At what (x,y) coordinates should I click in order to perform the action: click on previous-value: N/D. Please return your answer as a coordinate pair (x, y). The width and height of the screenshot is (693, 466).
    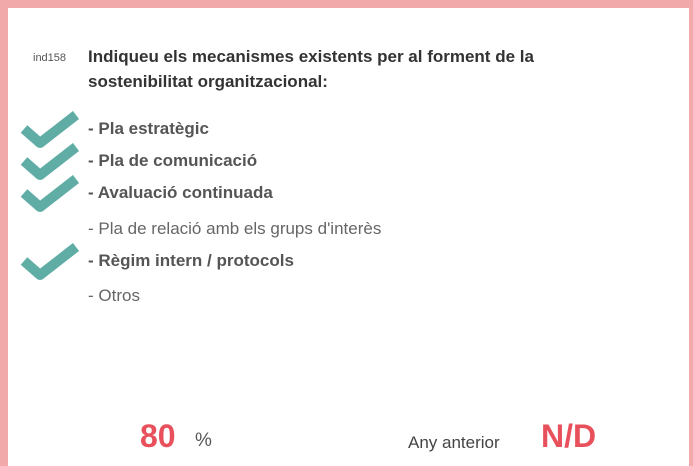
    Looking at the image, I should click on (569, 436).